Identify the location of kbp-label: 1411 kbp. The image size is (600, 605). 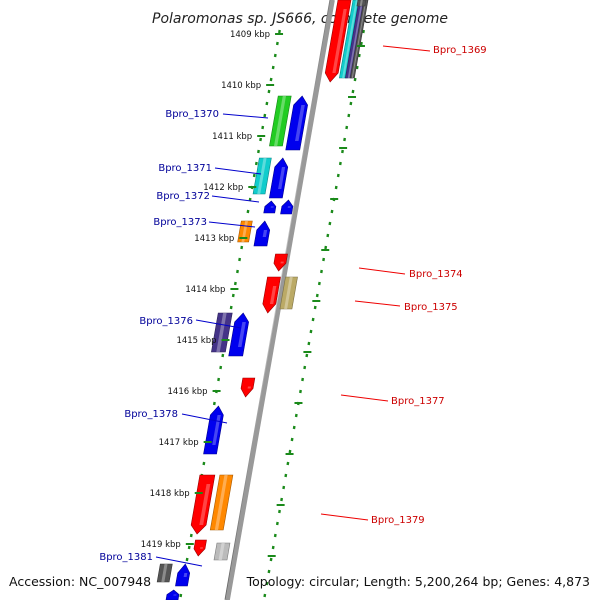
(232, 137).